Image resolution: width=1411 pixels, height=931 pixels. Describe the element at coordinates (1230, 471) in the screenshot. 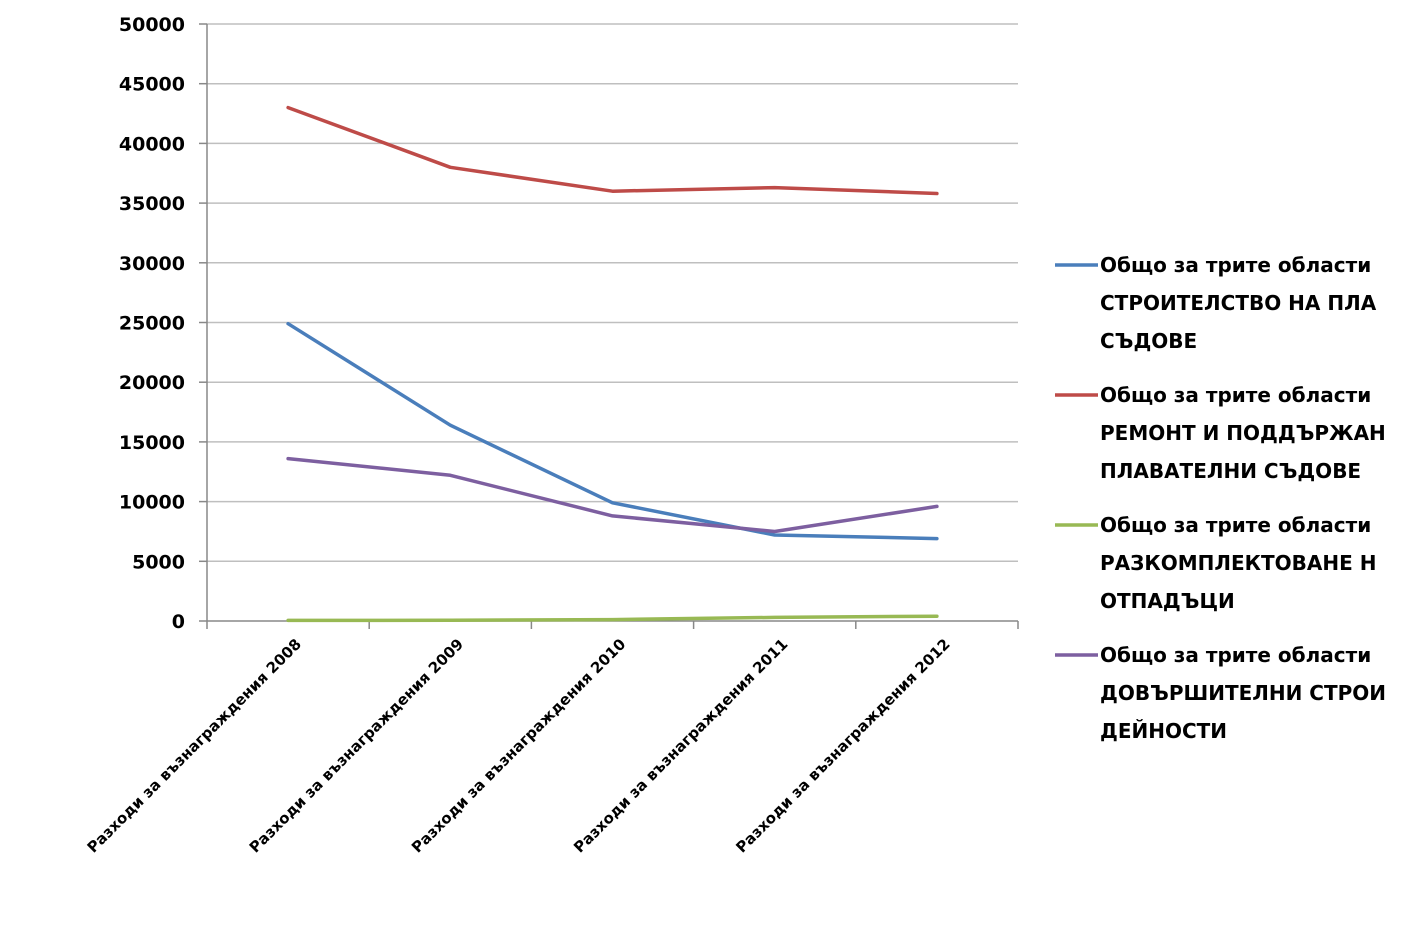

I see `legend-label: ПЛАВАТЕЛНИ СЪДОВЕ` at that location.